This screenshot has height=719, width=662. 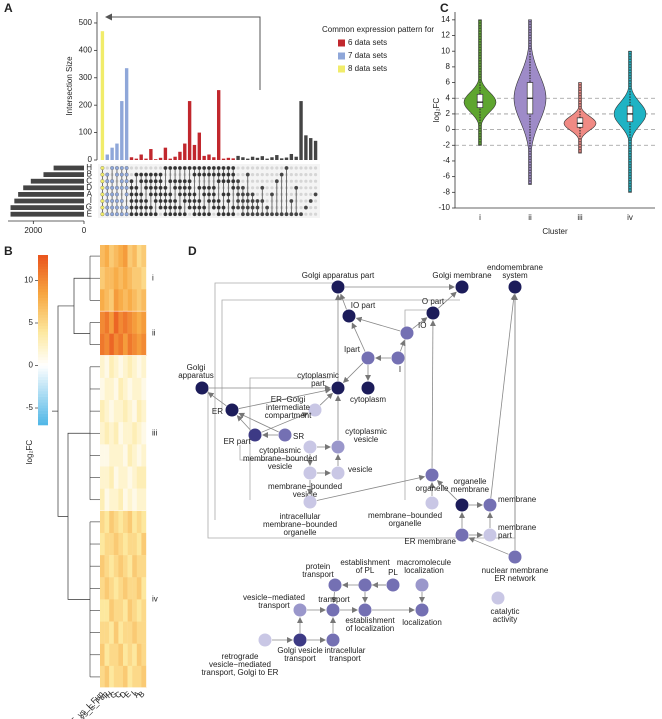 I want to click on y-tick-label: 12, so click(x=445, y=35).